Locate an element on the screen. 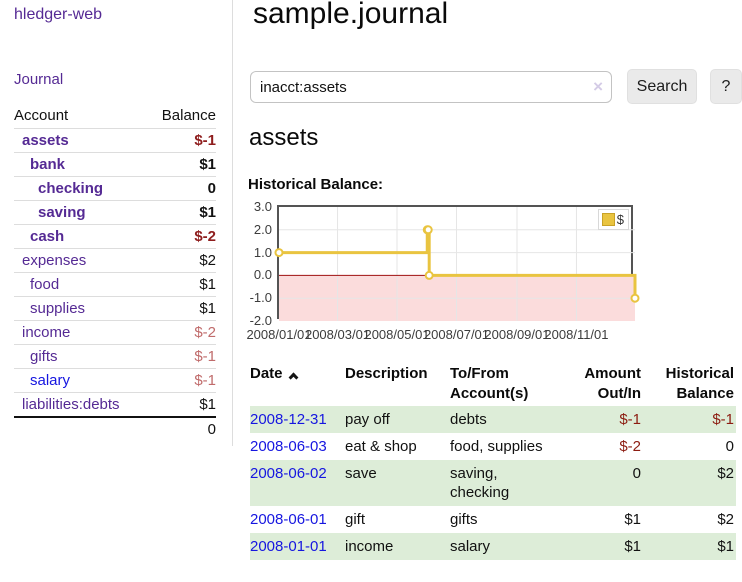  account-link: supplies is located at coordinates (58, 308).